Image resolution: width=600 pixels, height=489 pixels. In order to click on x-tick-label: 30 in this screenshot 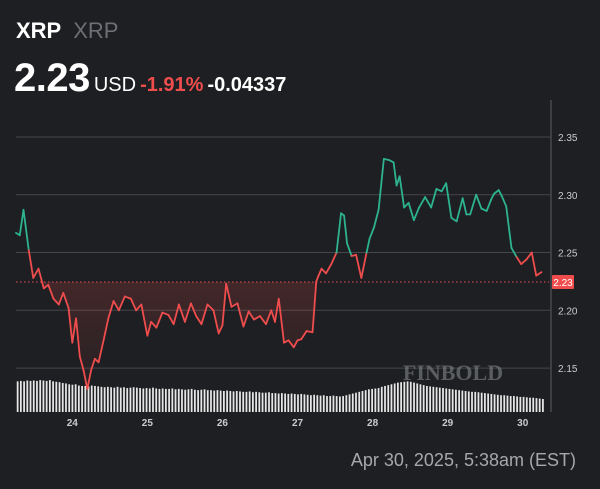, I will do `click(523, 423)`.